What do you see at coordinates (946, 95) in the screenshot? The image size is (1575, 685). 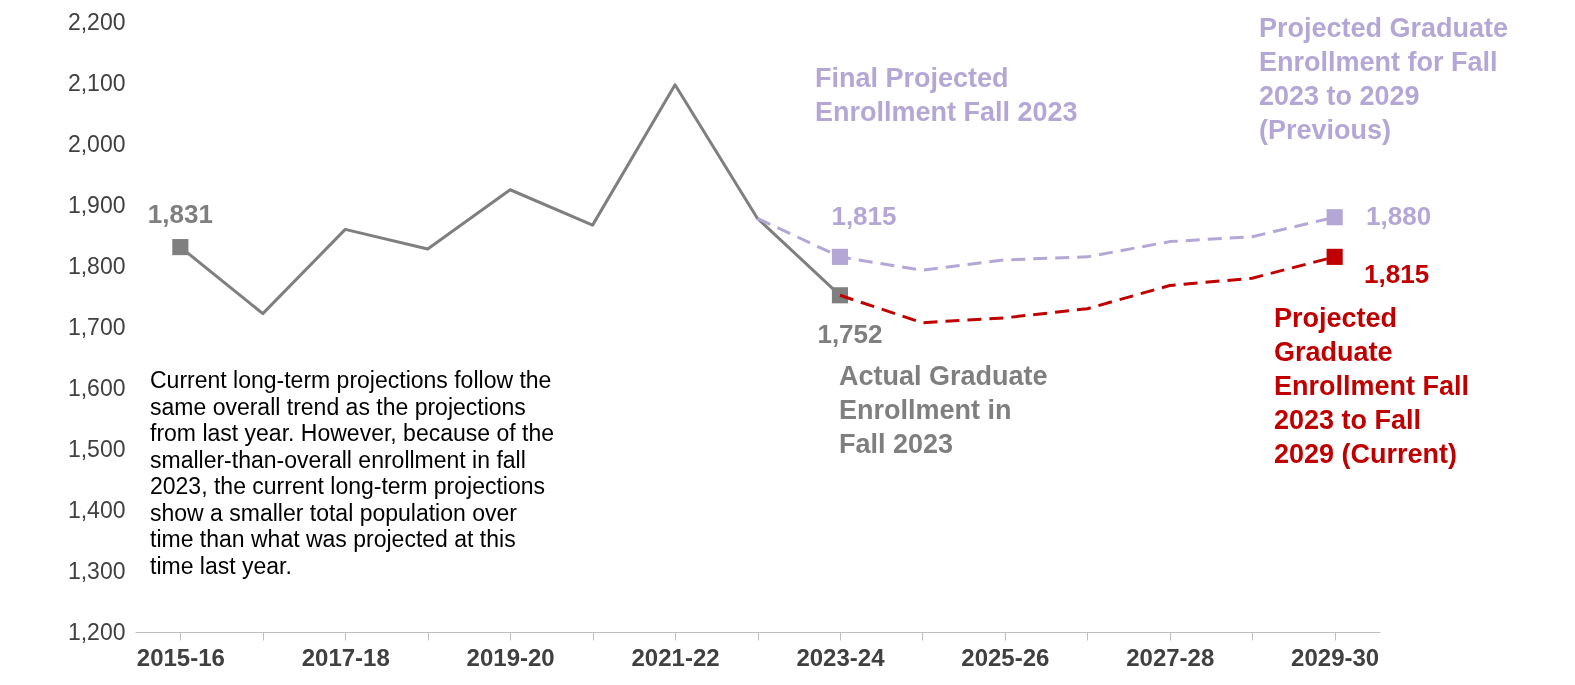 I see `annotation: Final Projected Enrollment Fall 2023` at bounding box center [946, 95].